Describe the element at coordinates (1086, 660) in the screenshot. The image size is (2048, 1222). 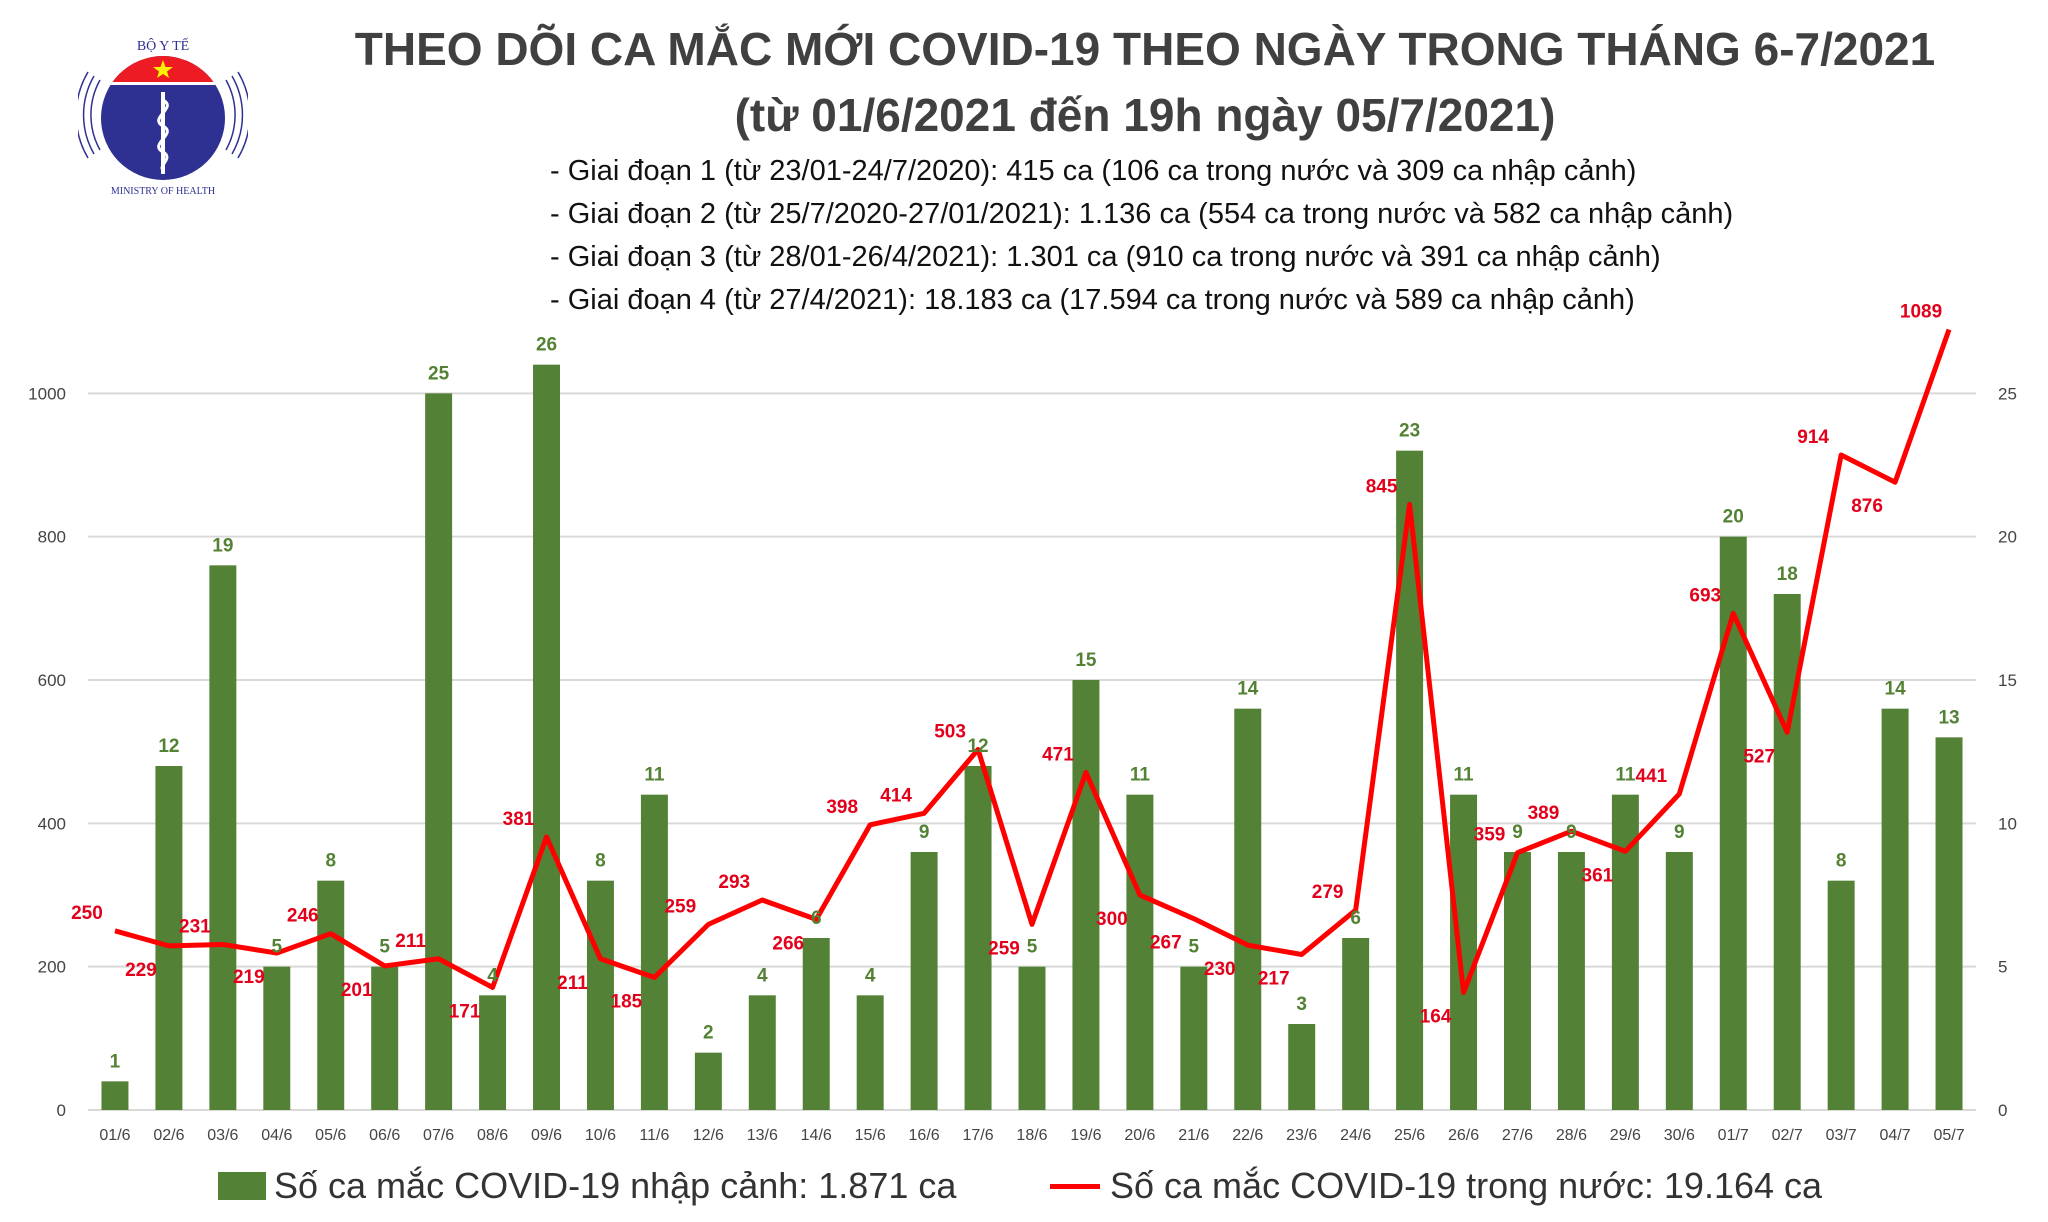
I see `bar-data-label: 15` at that location.